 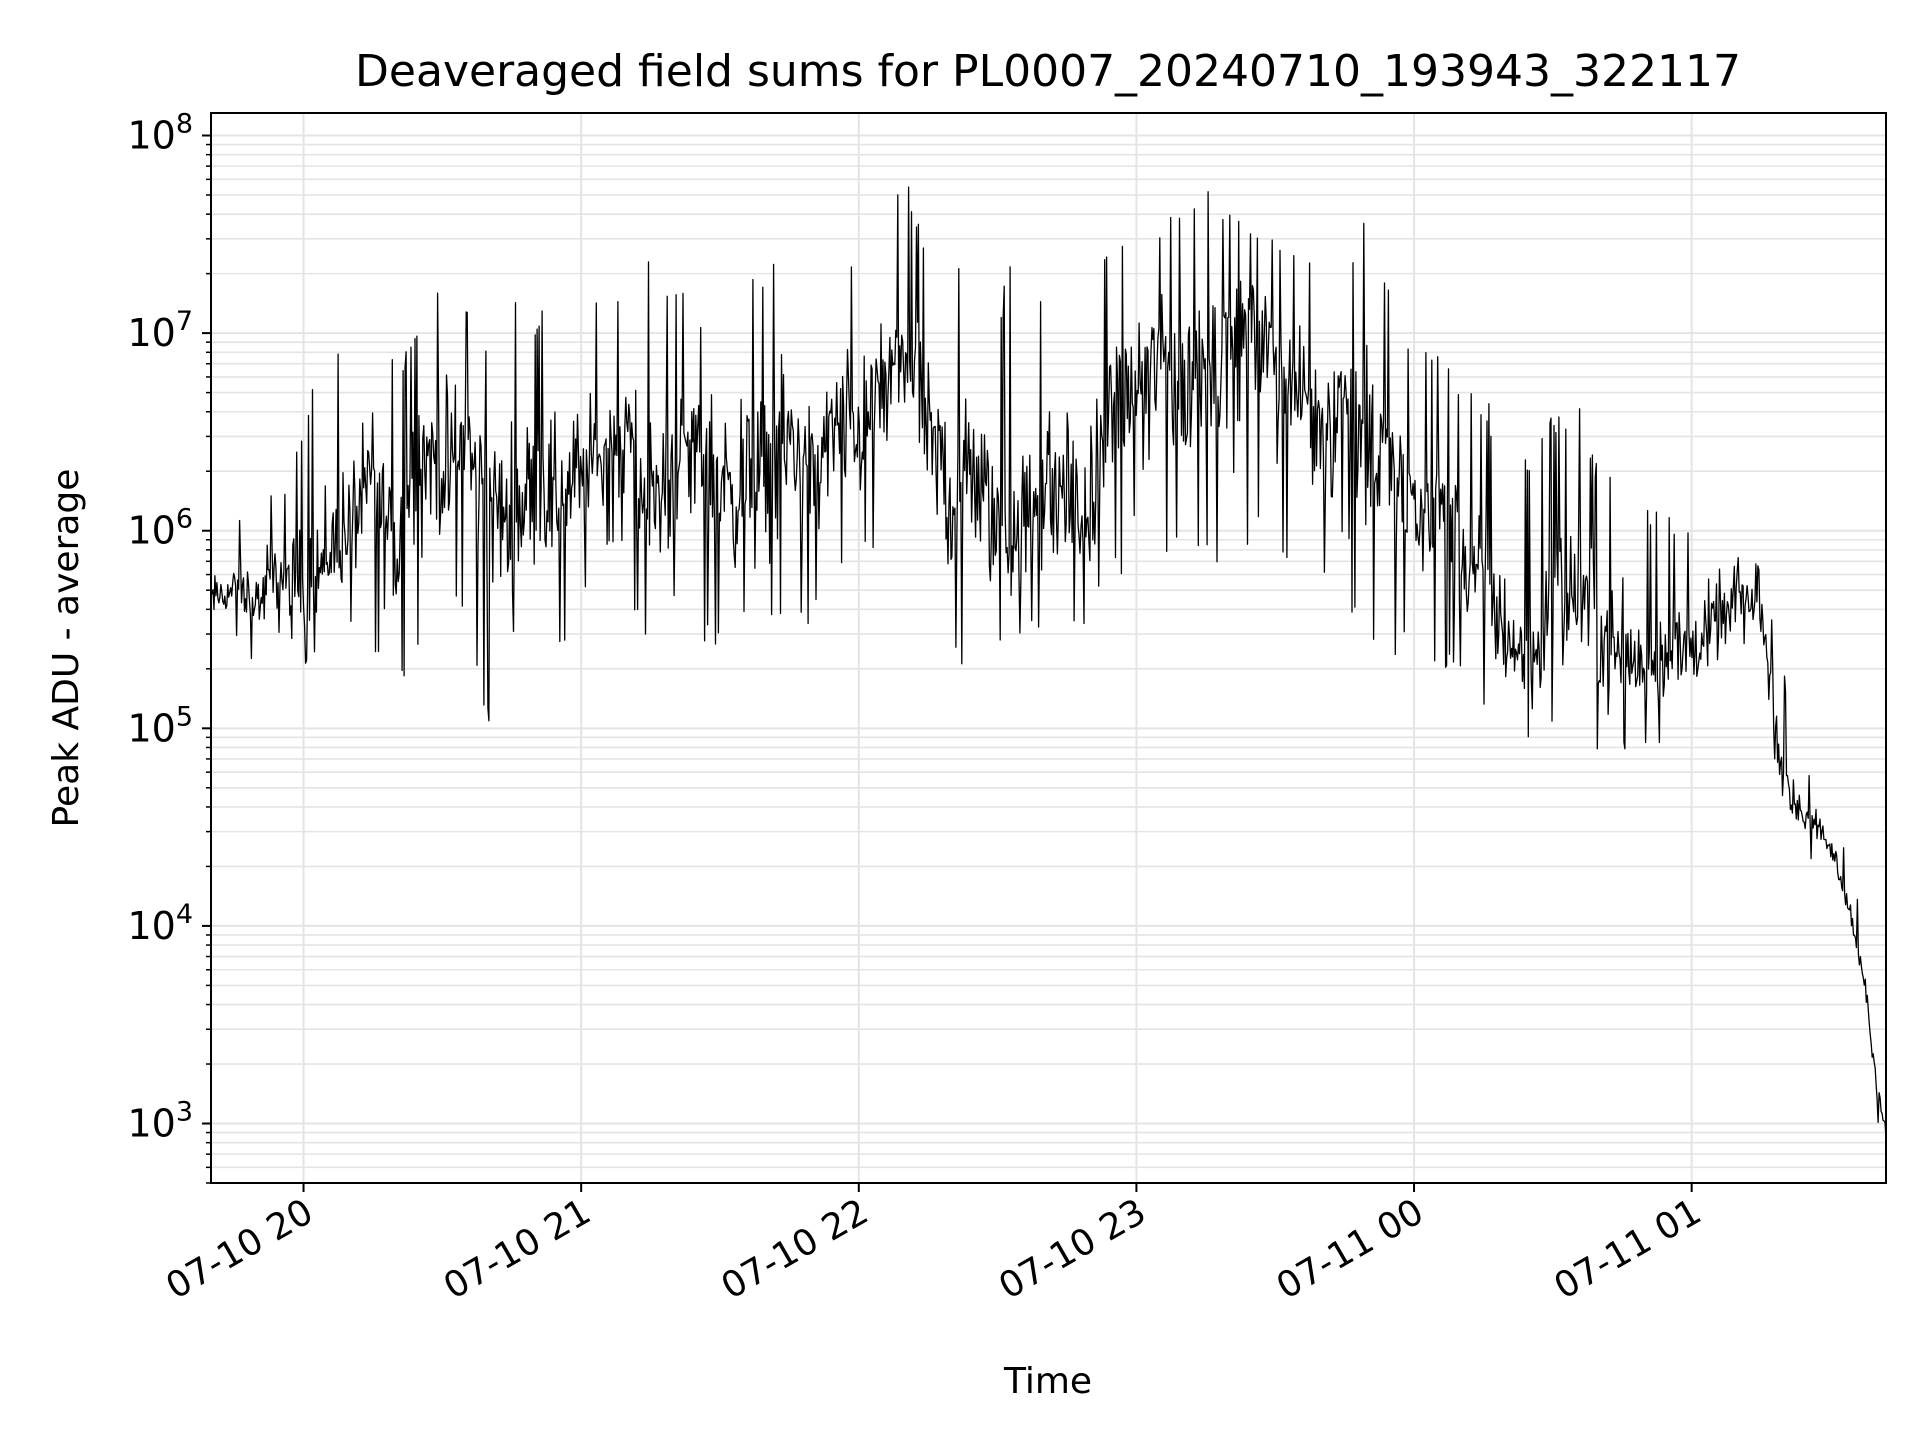 I want to click on y-tick-label: 108, so click(x=160, y=133).